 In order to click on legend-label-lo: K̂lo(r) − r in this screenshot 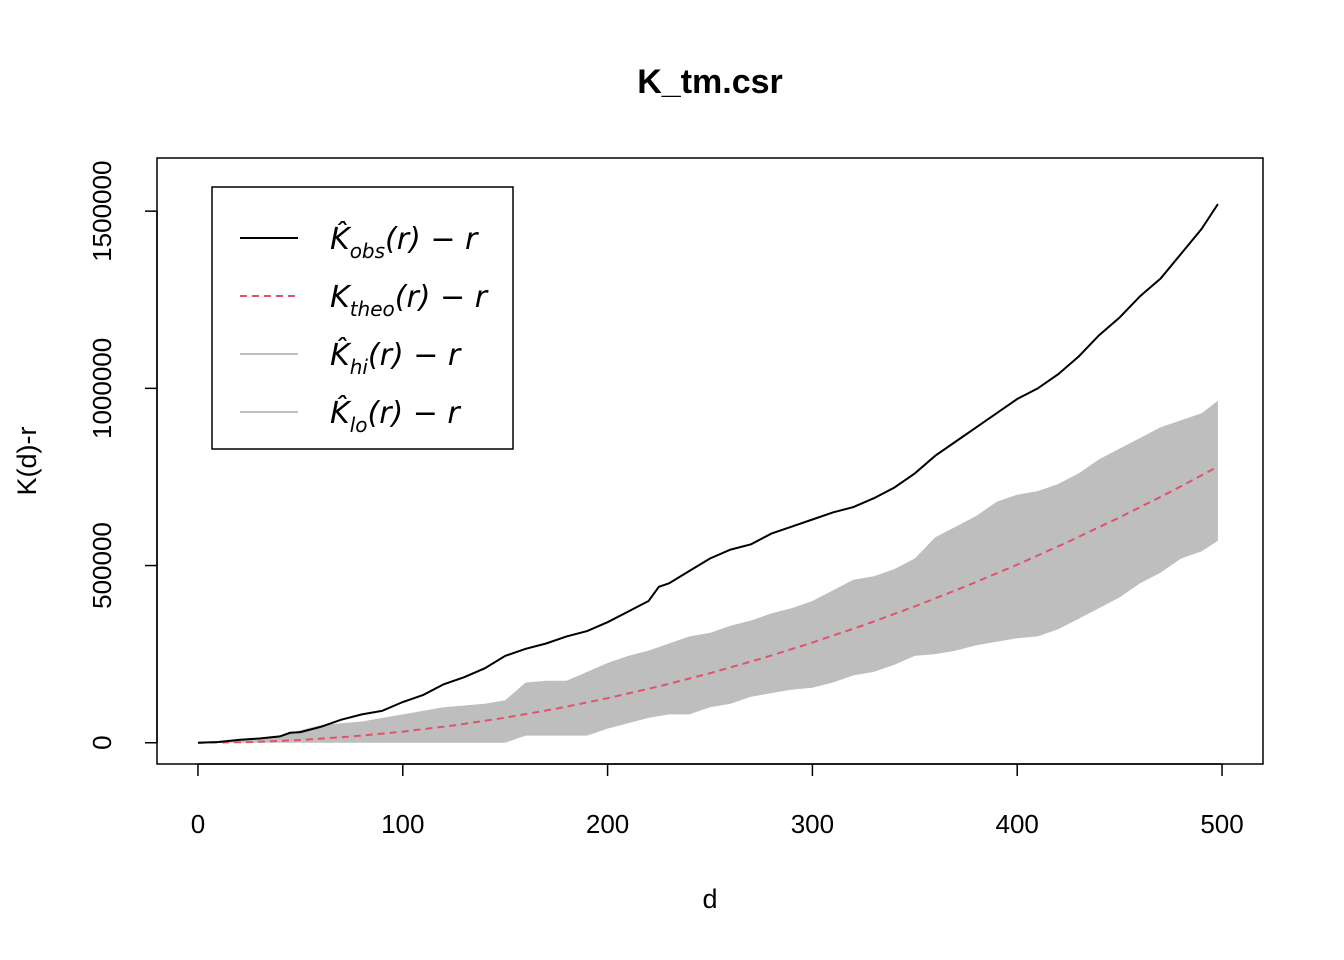, I will do `click(395, 416)`.